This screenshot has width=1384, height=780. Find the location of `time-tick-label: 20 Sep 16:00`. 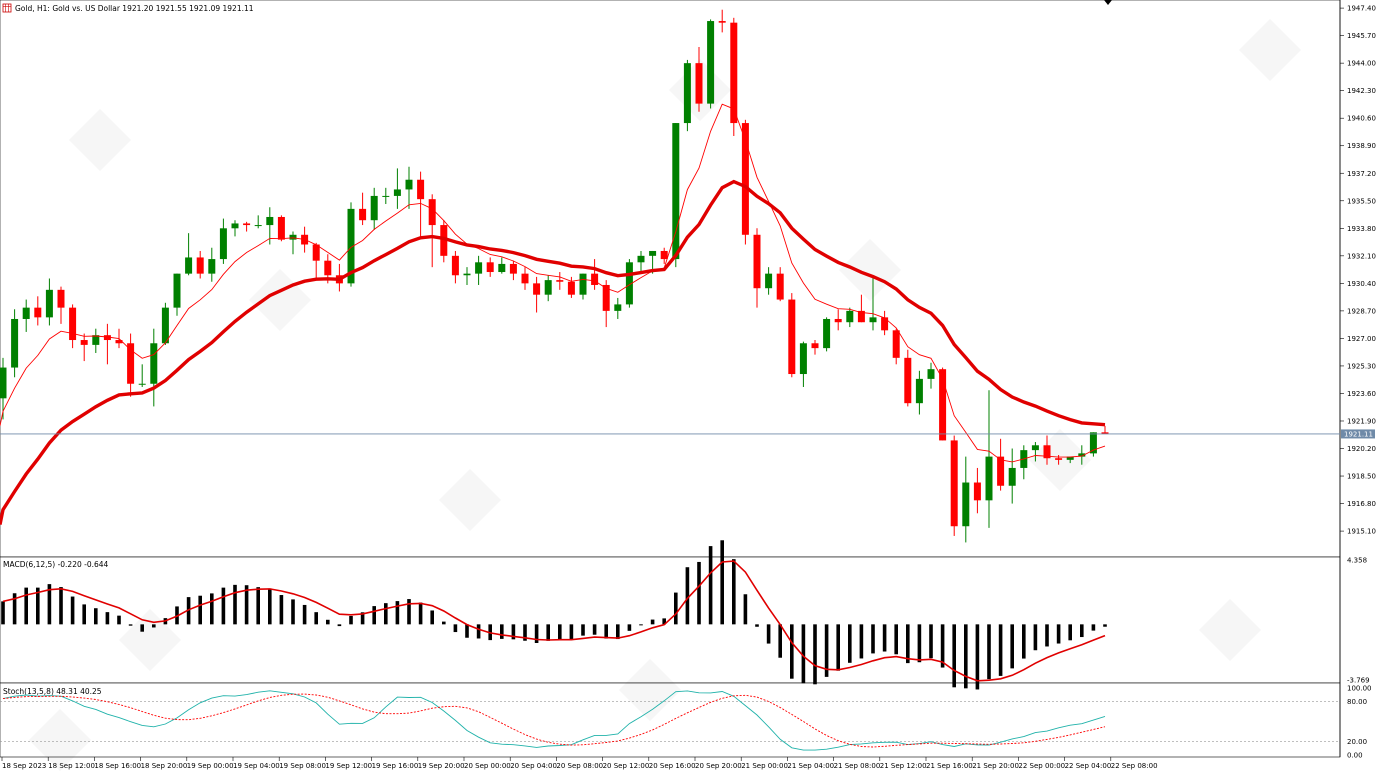

time-tick-label: 20 Sep 16:00 is located at coordinates (672, 766).